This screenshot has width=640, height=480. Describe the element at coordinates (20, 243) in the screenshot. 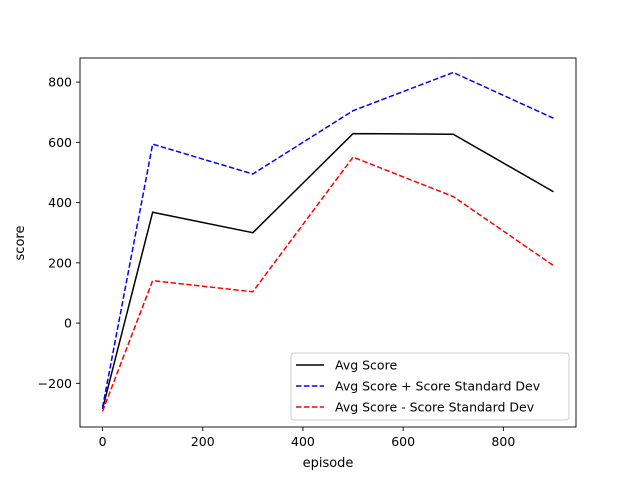

I see `y-axis-label: score` at that location.